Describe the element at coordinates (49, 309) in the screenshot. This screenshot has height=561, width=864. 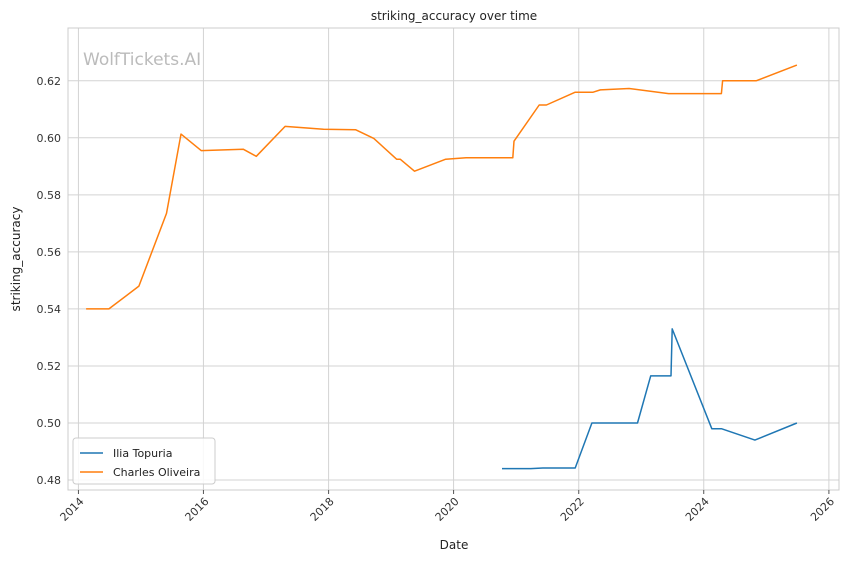
I see `y-tick-label: 0.54` at that location.